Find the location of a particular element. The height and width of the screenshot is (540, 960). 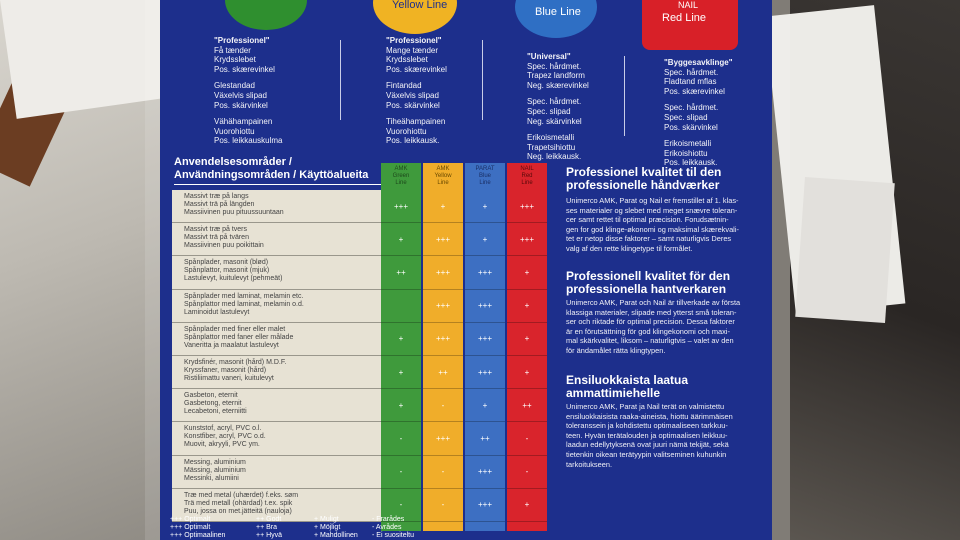

heading-line: Professionel kvalitet til den is located at coordinates (644, 172).